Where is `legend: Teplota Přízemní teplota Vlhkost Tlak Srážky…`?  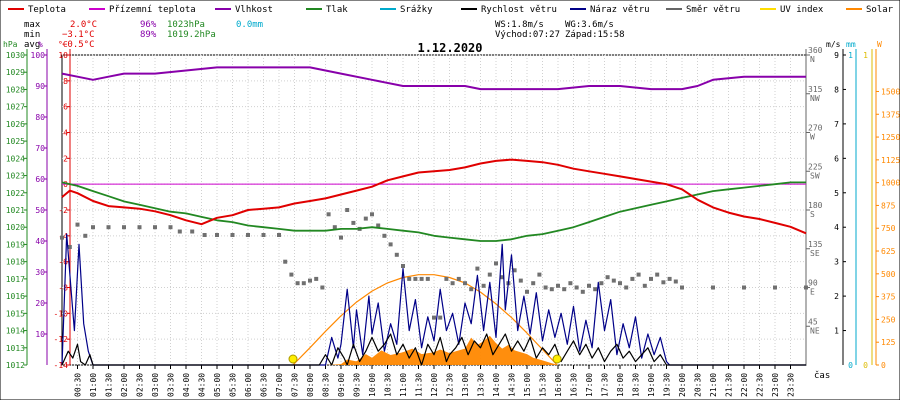
legend: Teplota Přízemní teplota Vlhkost Tlak Srážky… is located at coordinates (451, 10).